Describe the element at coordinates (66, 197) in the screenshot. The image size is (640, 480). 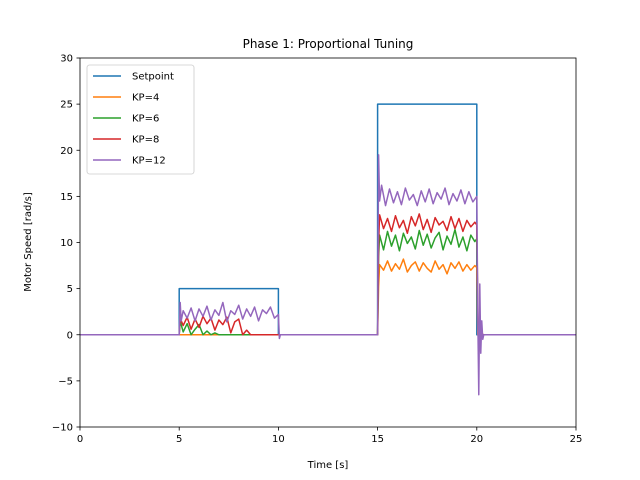
I see `y-tick-label: 15` at that location.